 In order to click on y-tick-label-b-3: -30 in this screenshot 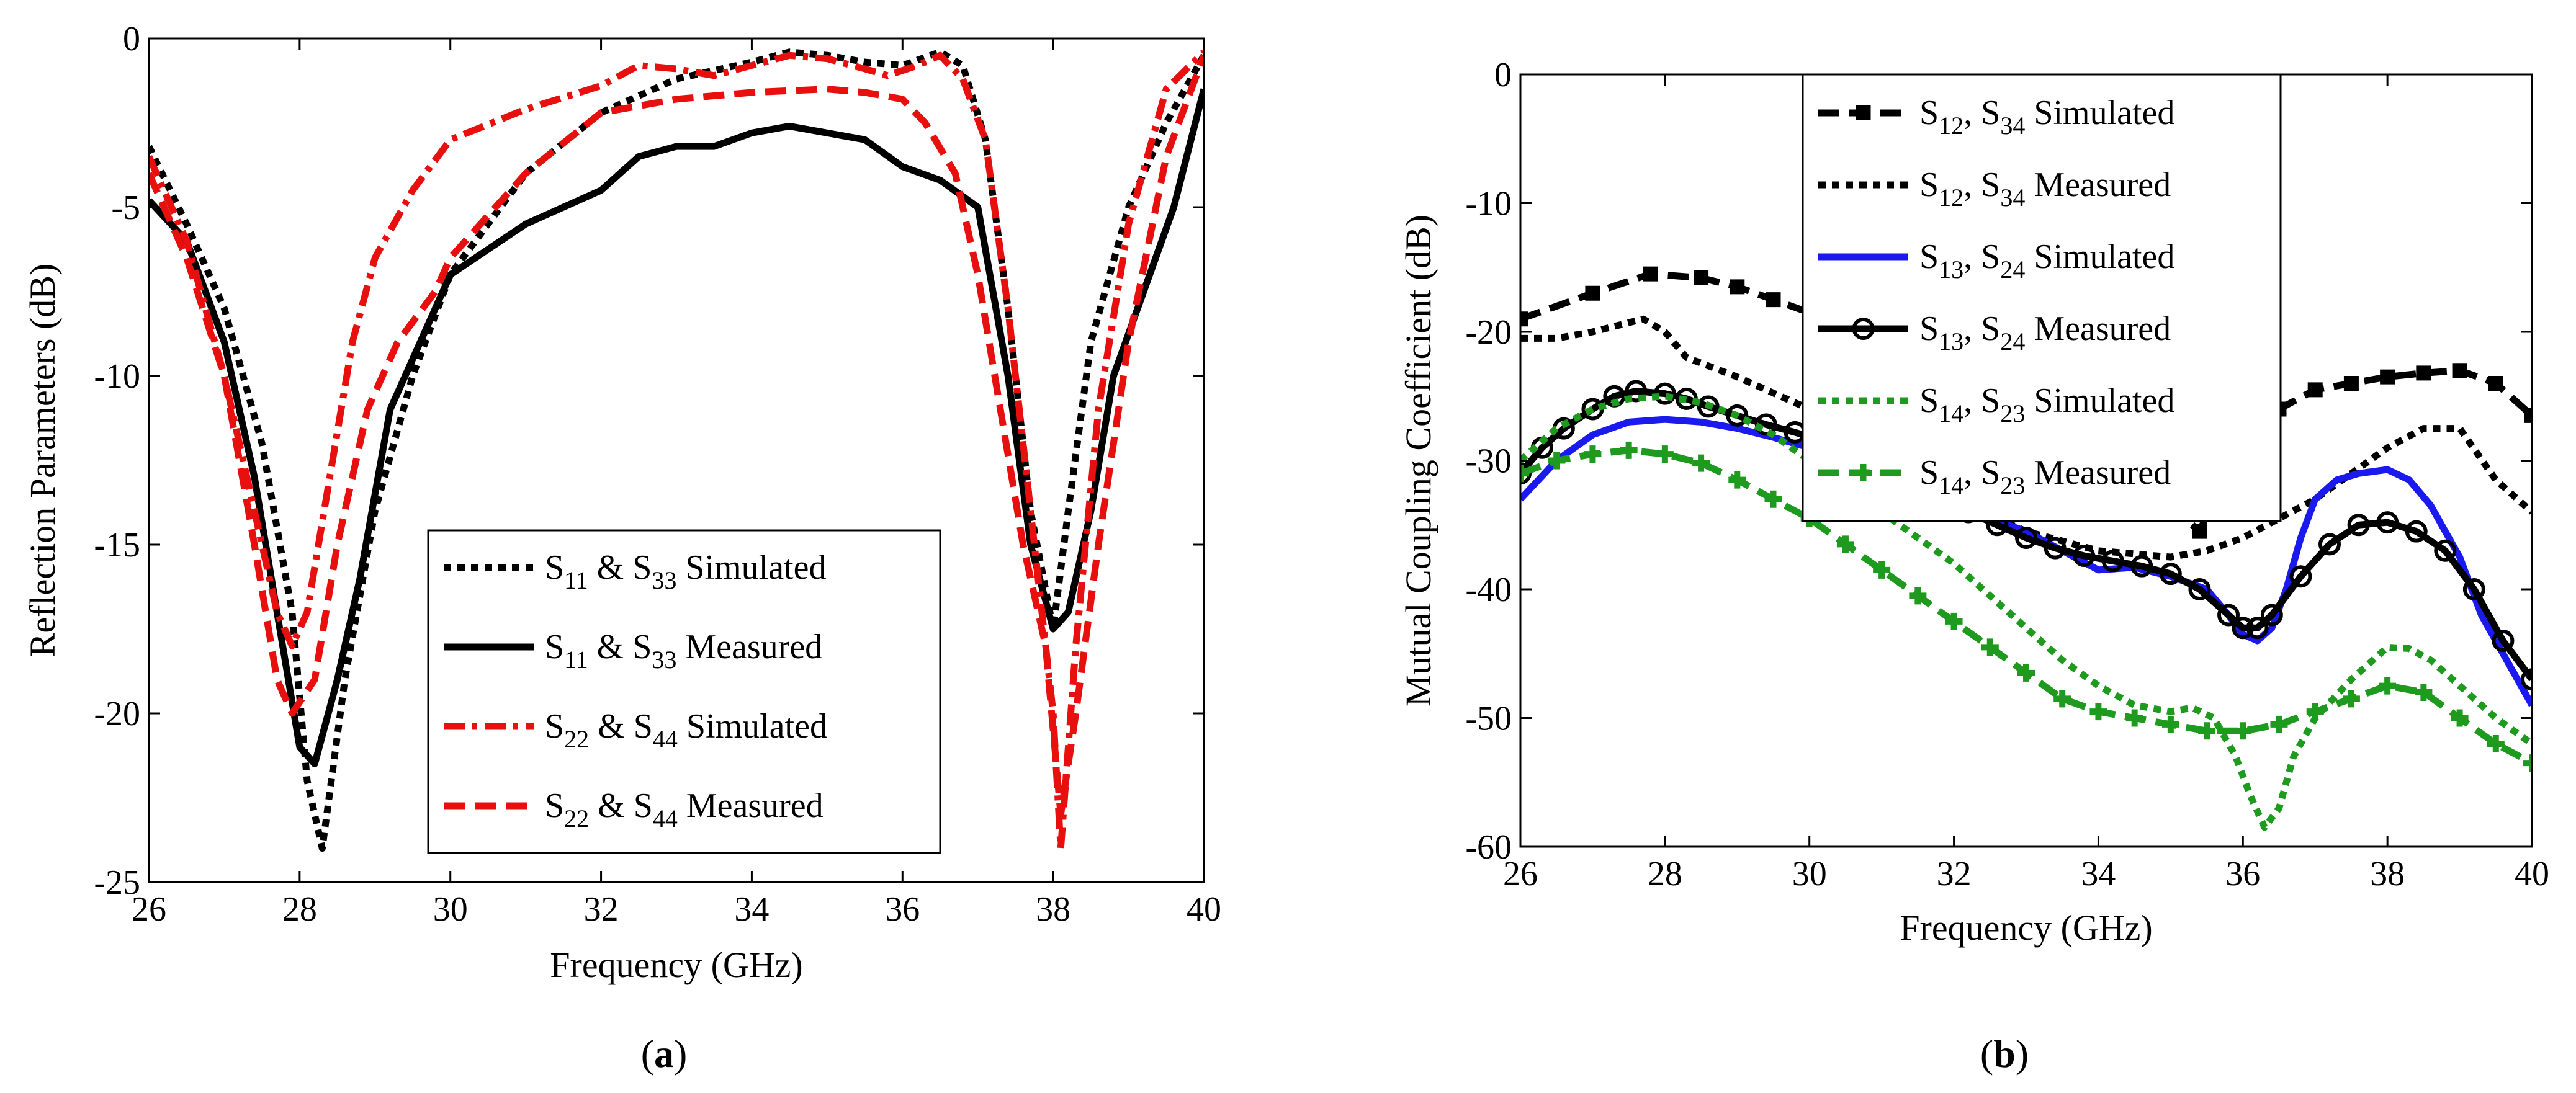, I will do `click(1488, 462)`.